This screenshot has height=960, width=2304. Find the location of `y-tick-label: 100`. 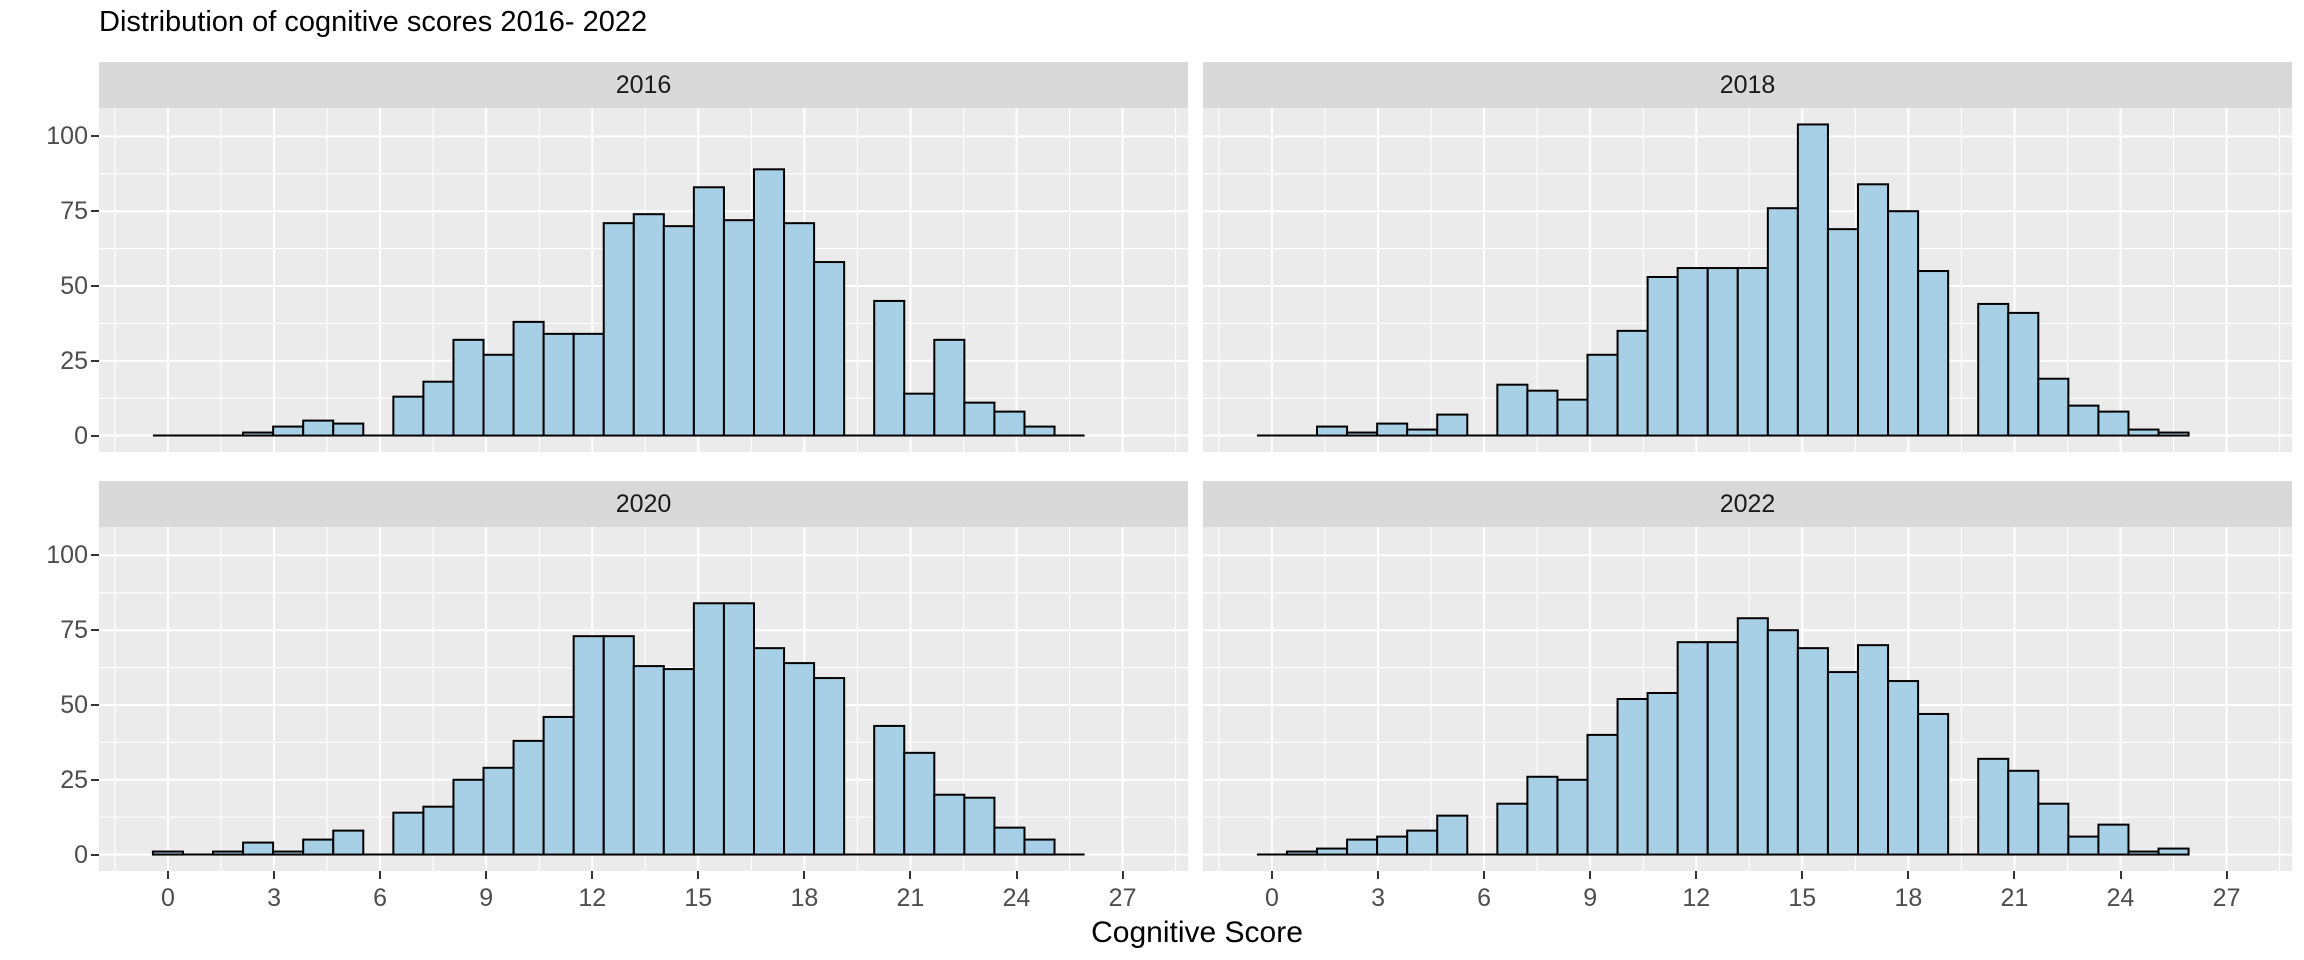

y-tick-label: 100 is located at coordinates (67, 555).